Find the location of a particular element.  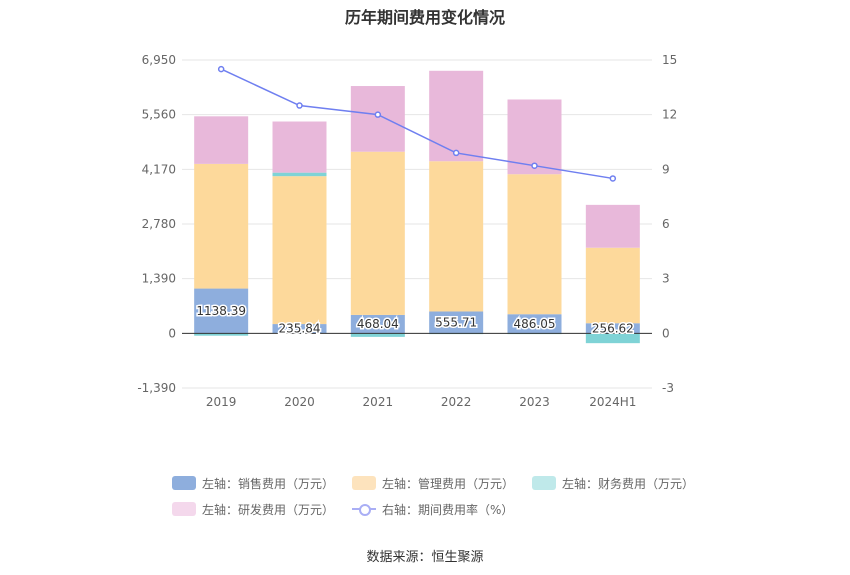

x-axis-category-label: 2024H1 is located at coordinates (612, 402).